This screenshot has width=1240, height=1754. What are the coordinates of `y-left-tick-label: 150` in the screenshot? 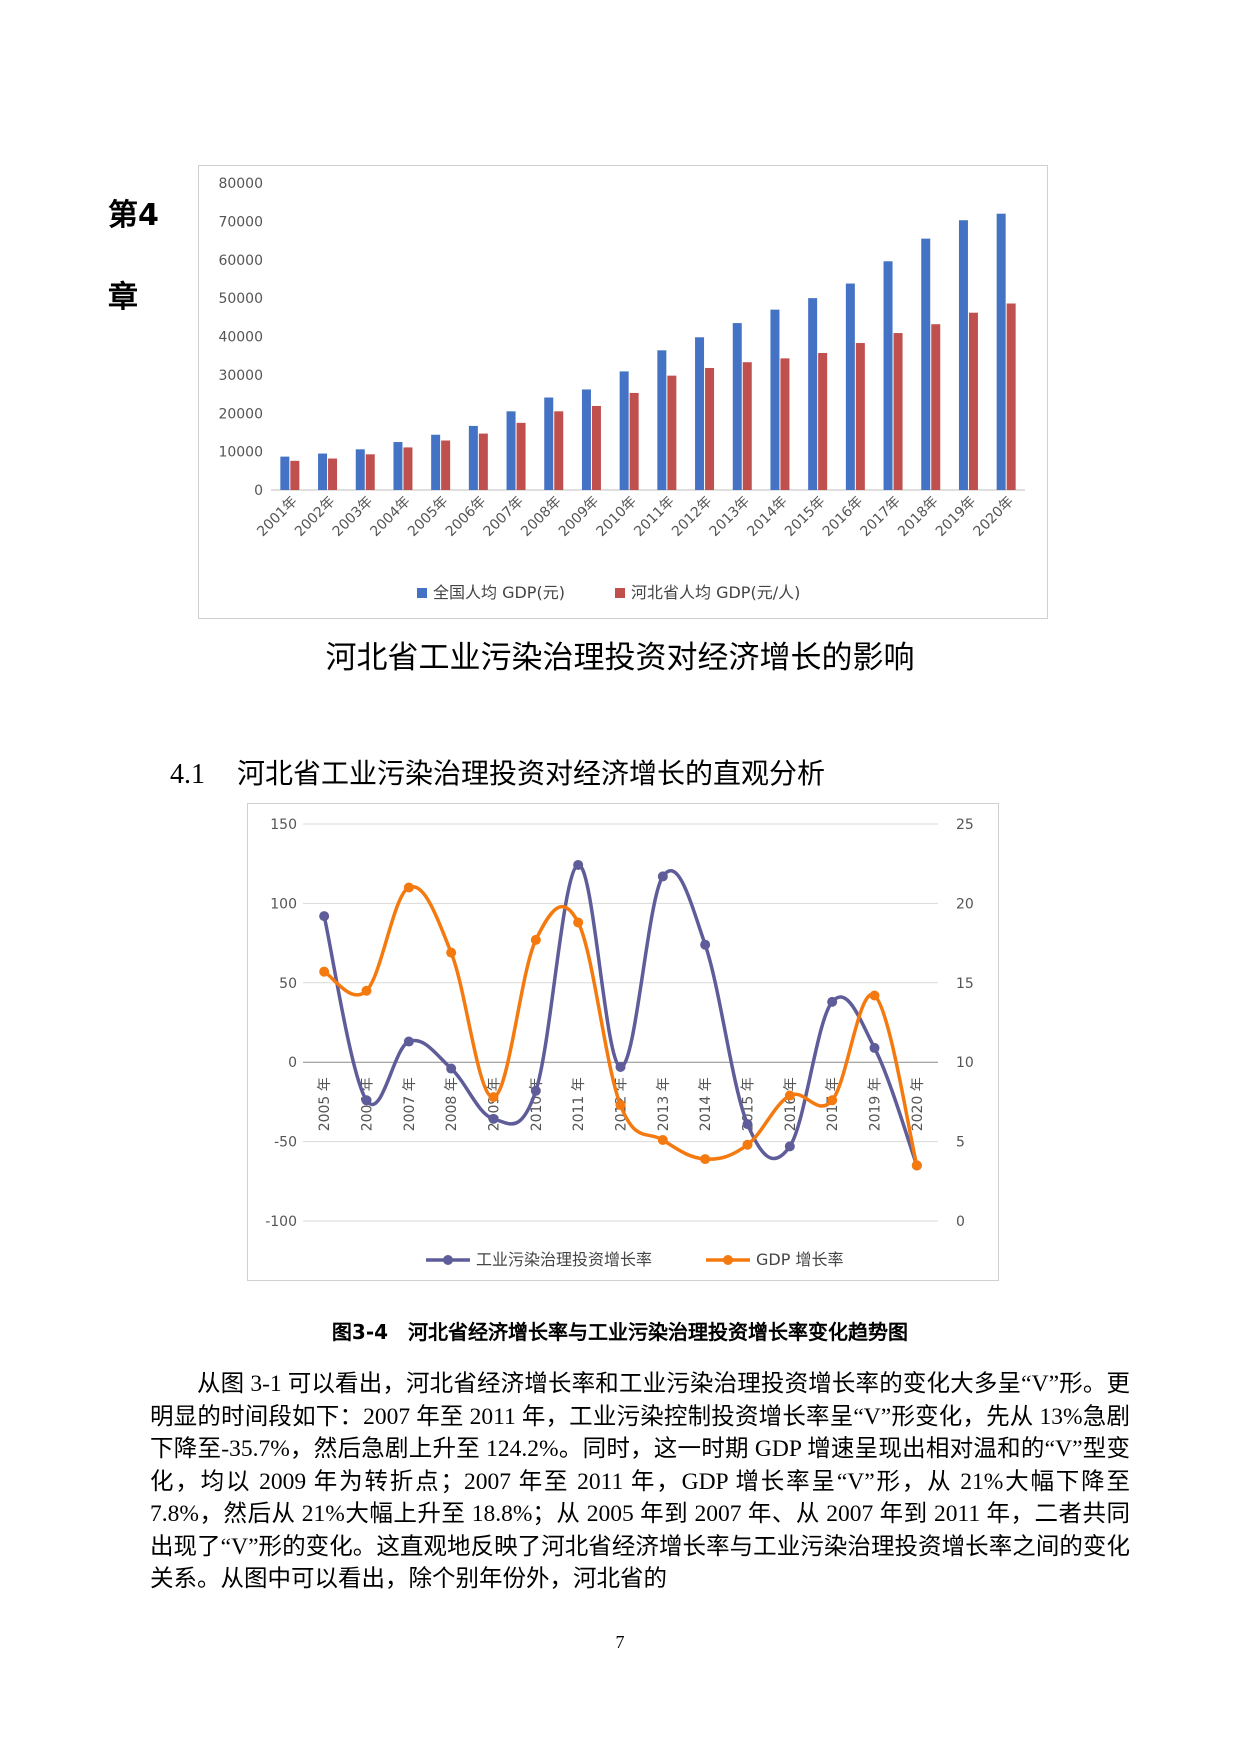 It's located at (283, 825).